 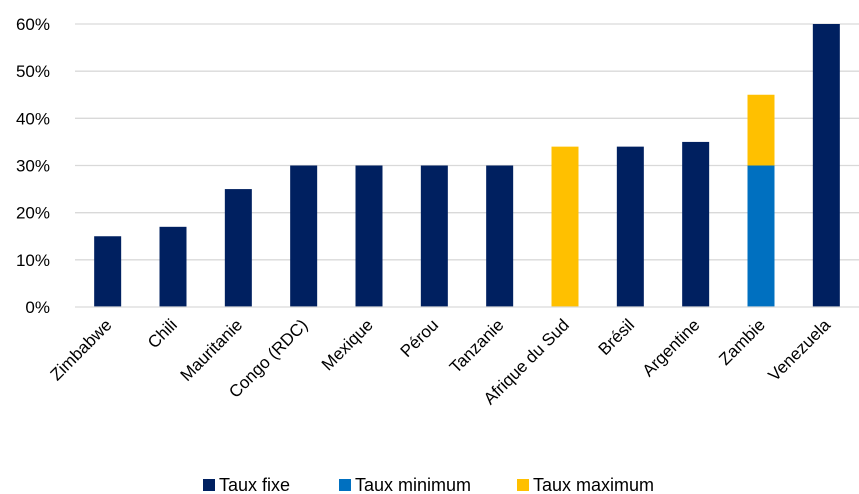 I want to click on x-tick-label: Chili, so click(x=162, y=333).